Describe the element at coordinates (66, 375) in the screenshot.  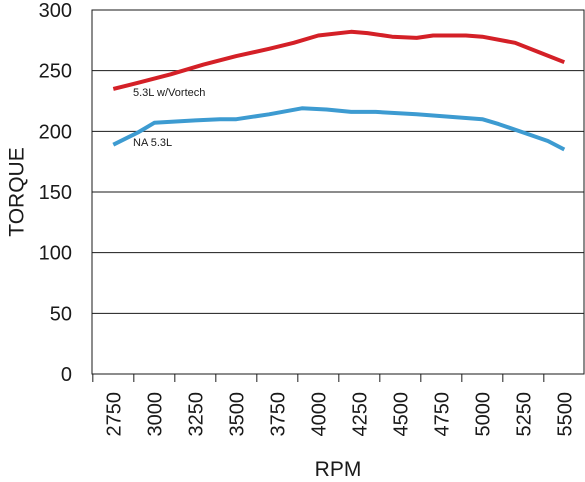
I see `y-tick-label: 0` at that location.